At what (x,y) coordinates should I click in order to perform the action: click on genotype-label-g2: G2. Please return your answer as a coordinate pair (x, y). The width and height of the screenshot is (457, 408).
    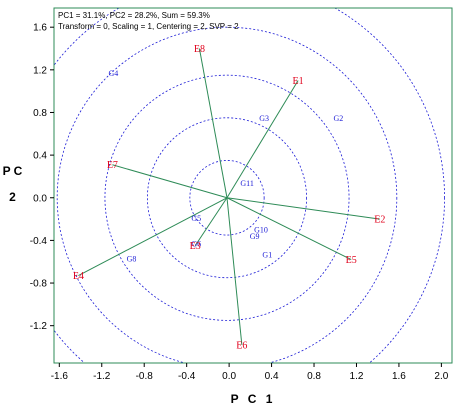
    Looking at the image, I should click on (339, 118).